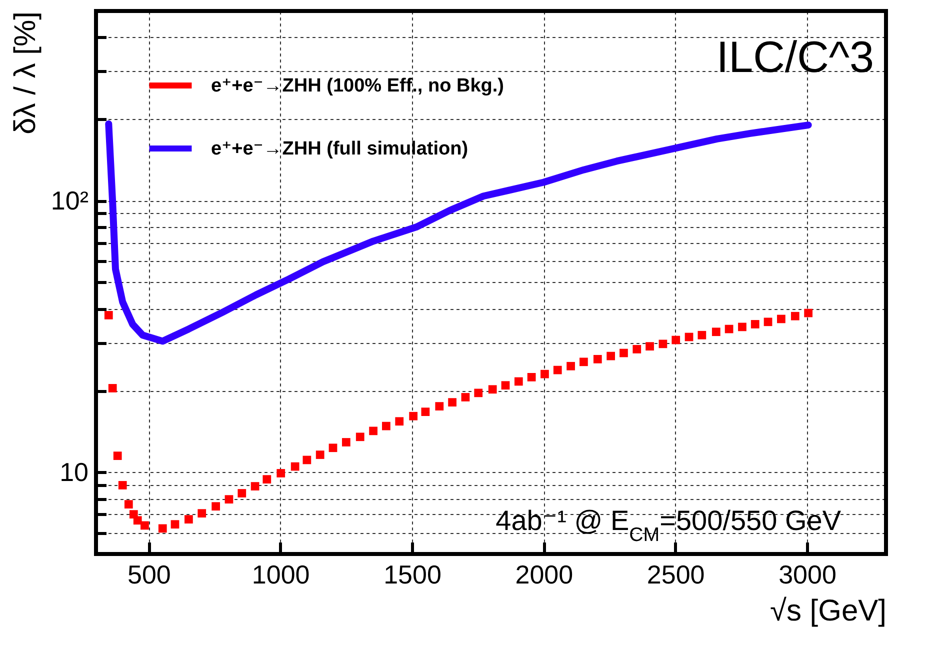 Image resolution: width=942 pixels, height=661 pixels. What do you see at coordinates (544, 575) in the screenshot?
I see `x-tick-label: 2000` at bounding box center [544, 575].